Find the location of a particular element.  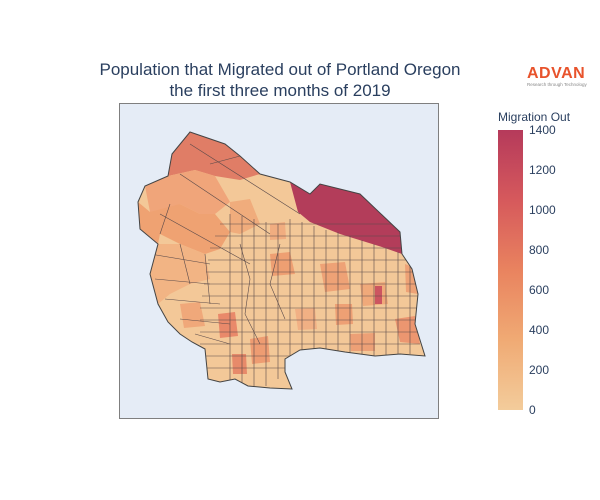

advan-logo: ADVAN Research through Technology is located at coordinates (562, 77).